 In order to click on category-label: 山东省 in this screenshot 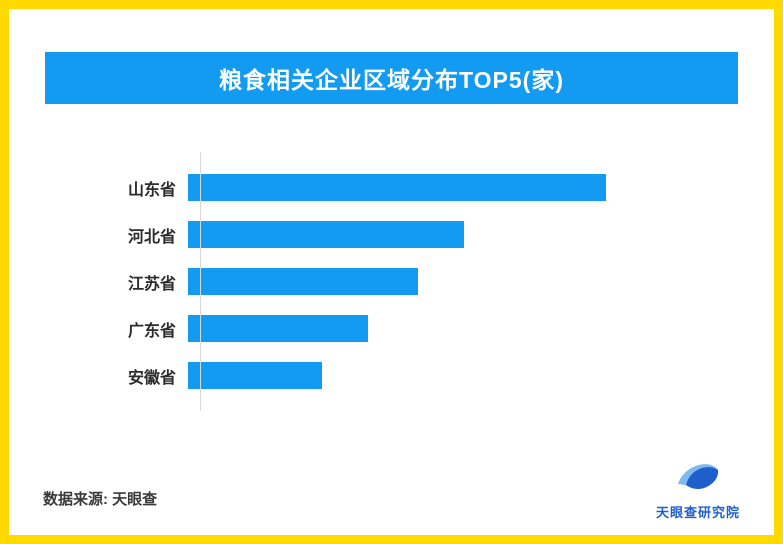, I will do `click(151, 190)`.